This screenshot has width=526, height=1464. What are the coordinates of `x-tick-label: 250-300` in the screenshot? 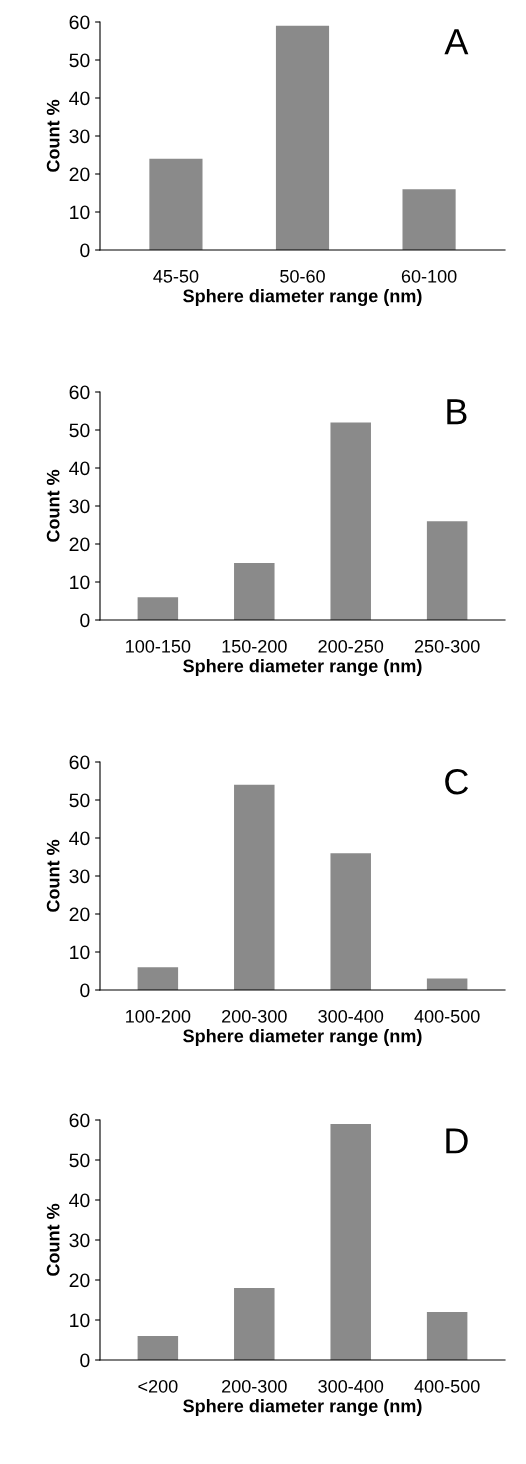 It's located at (447, 646).